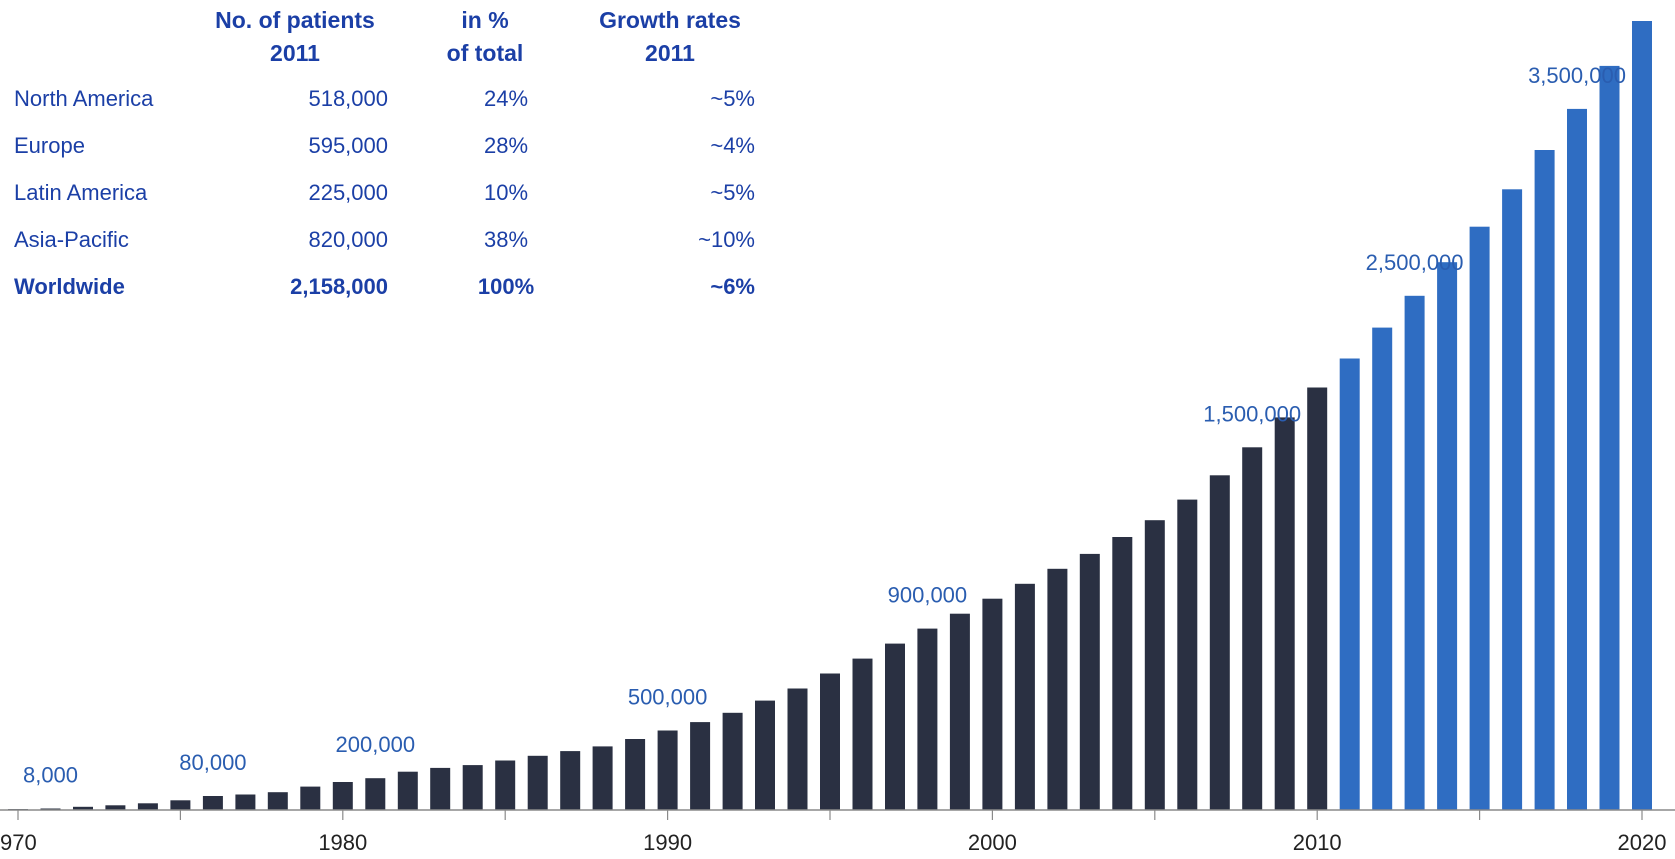 The height and width of the screenshot is (859, 1675). I want to click on region-name: Worldwide, so click(69, 286).